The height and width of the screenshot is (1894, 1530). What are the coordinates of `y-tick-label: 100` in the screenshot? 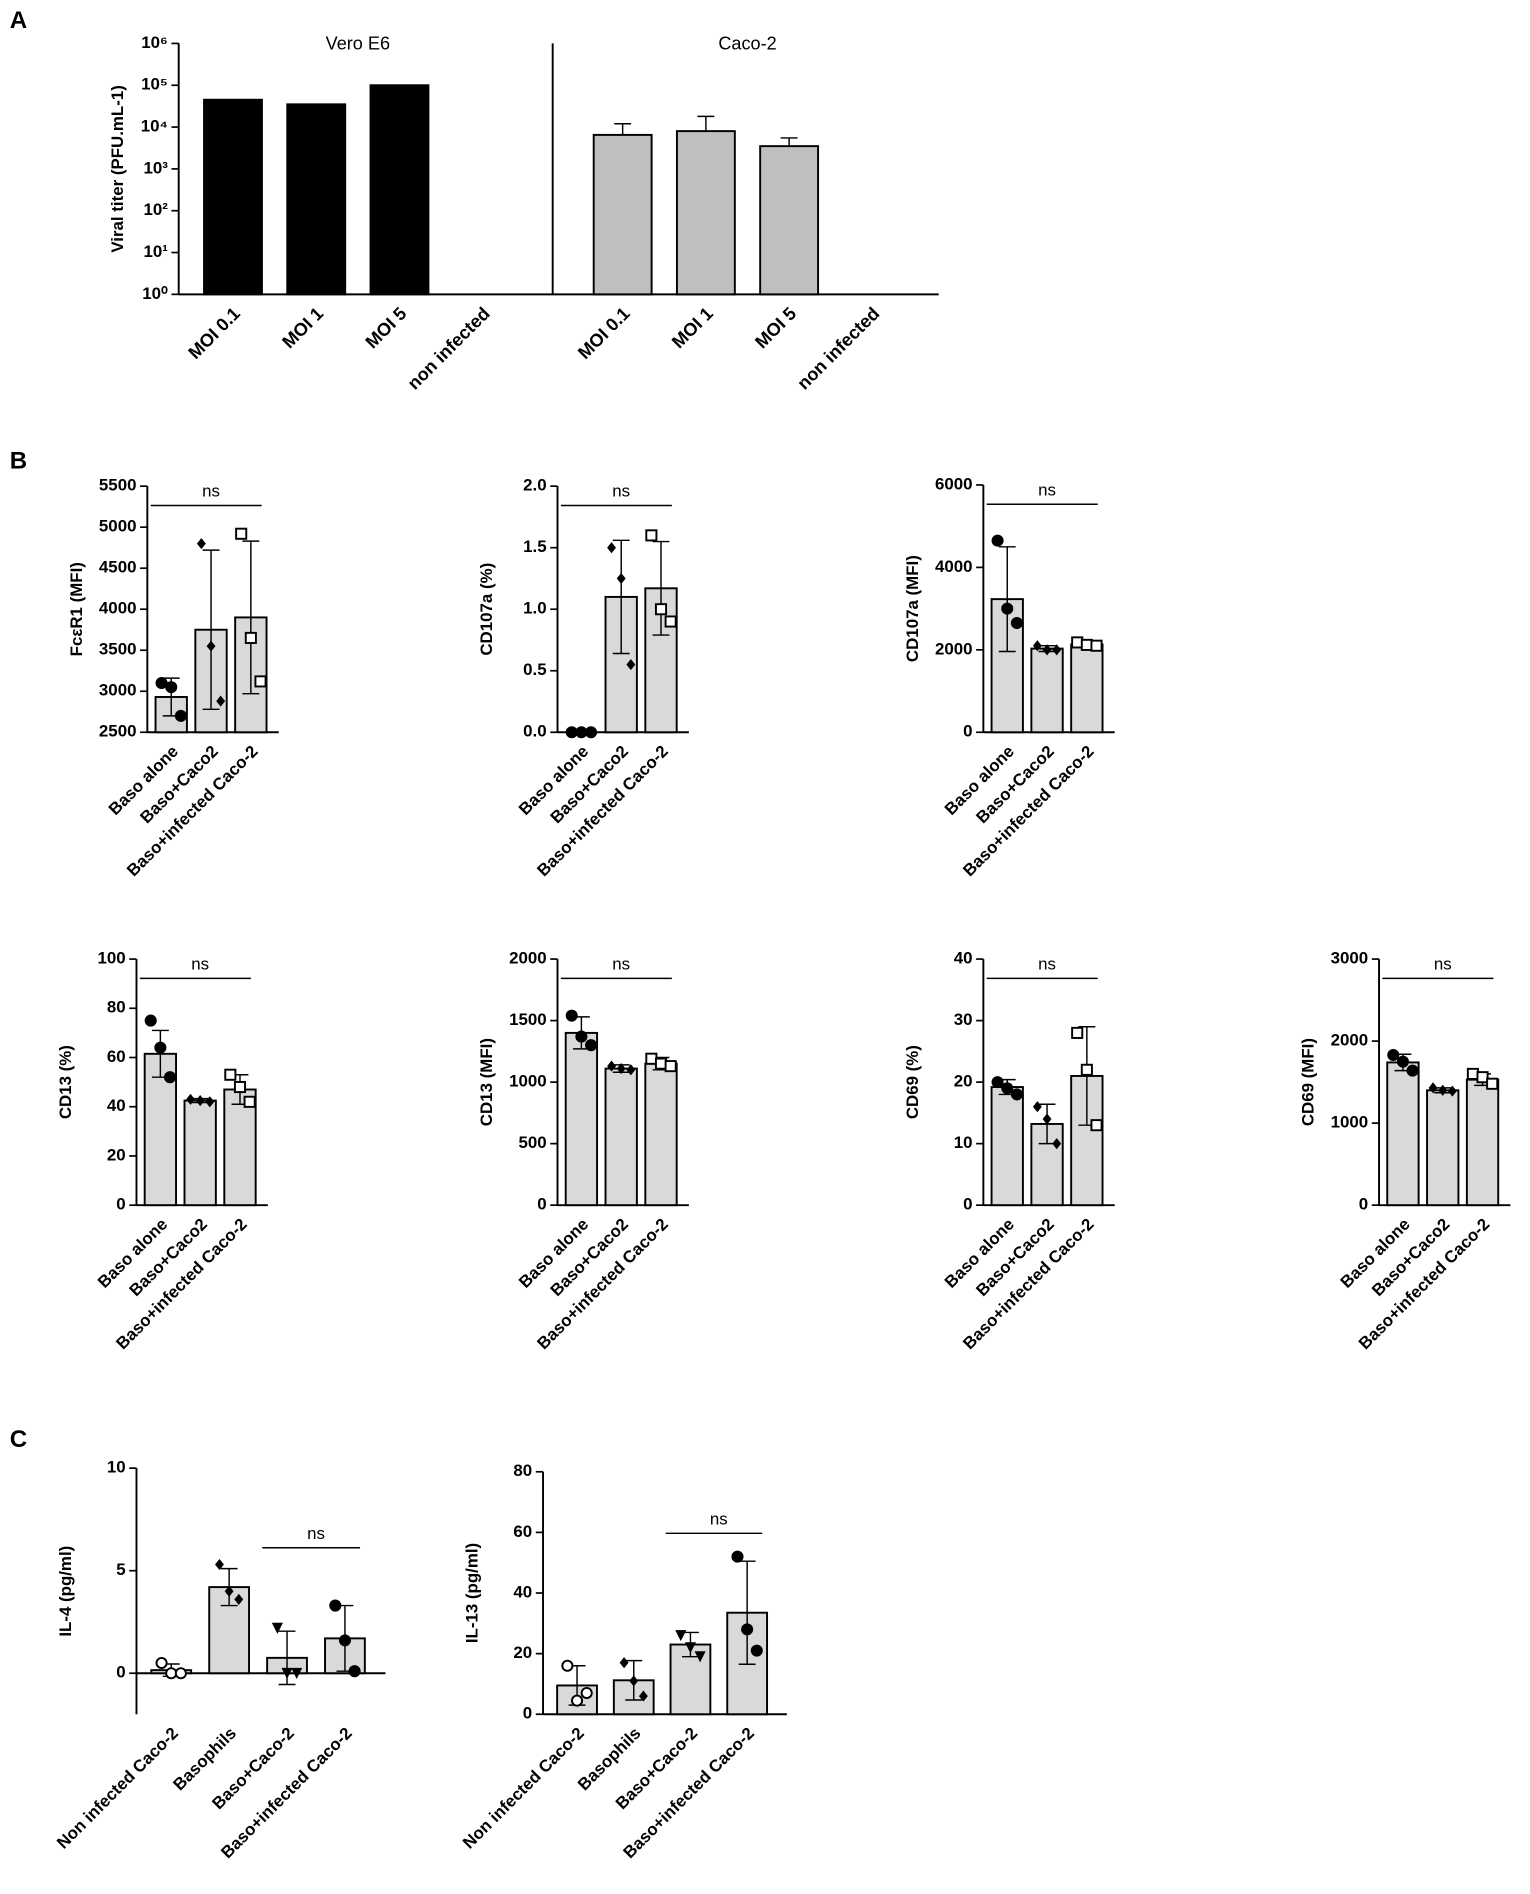 It's located at (111, 958).